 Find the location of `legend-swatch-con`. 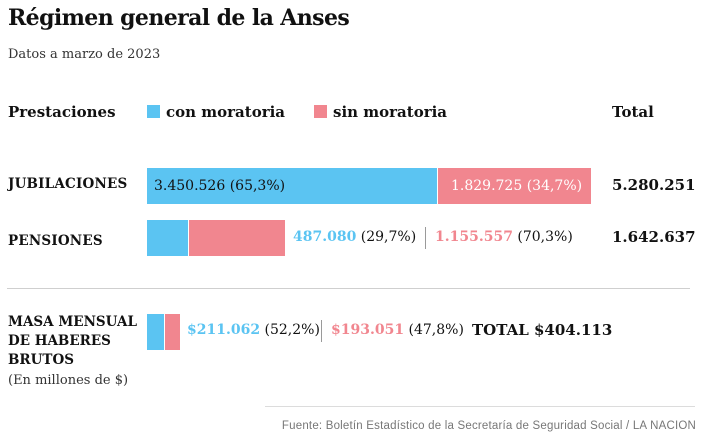

legend-swatch-con is located at coordinates (153, 111).